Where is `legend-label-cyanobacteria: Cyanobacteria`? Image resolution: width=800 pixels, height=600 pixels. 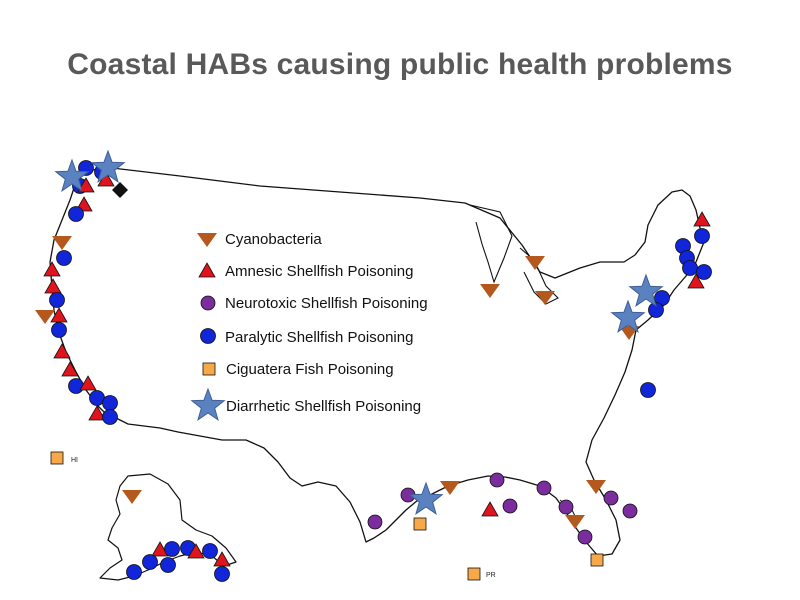 legend-label-cyanobacteria: Cyanobacteria is located at coordinates (273, 239).